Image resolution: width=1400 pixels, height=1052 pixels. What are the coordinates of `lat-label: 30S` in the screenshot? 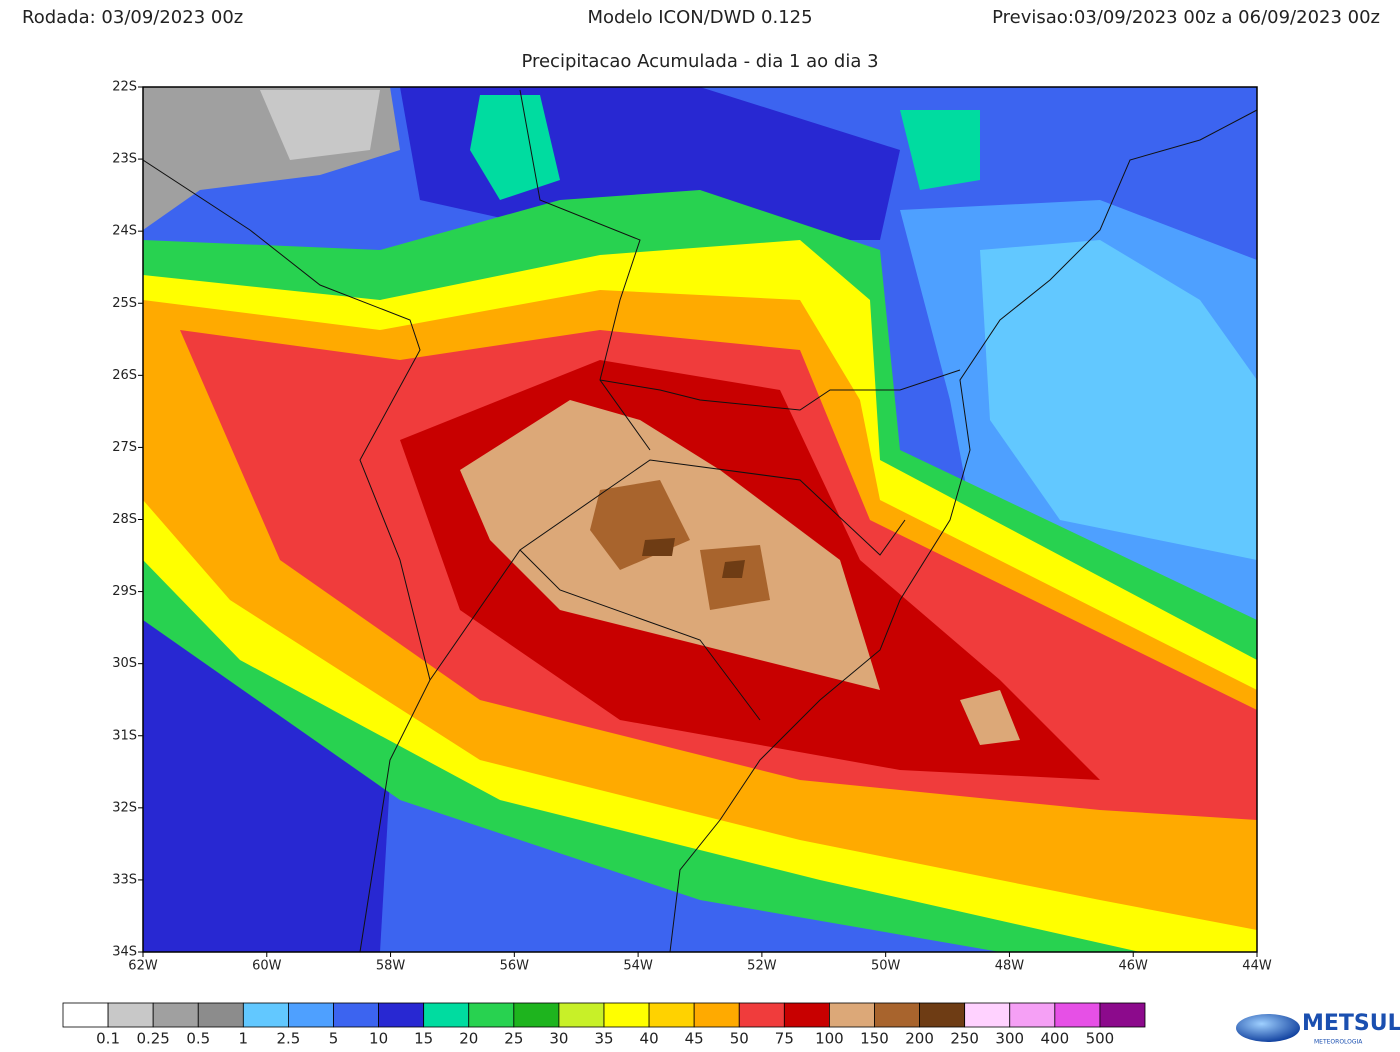 It's located at (124, 663).